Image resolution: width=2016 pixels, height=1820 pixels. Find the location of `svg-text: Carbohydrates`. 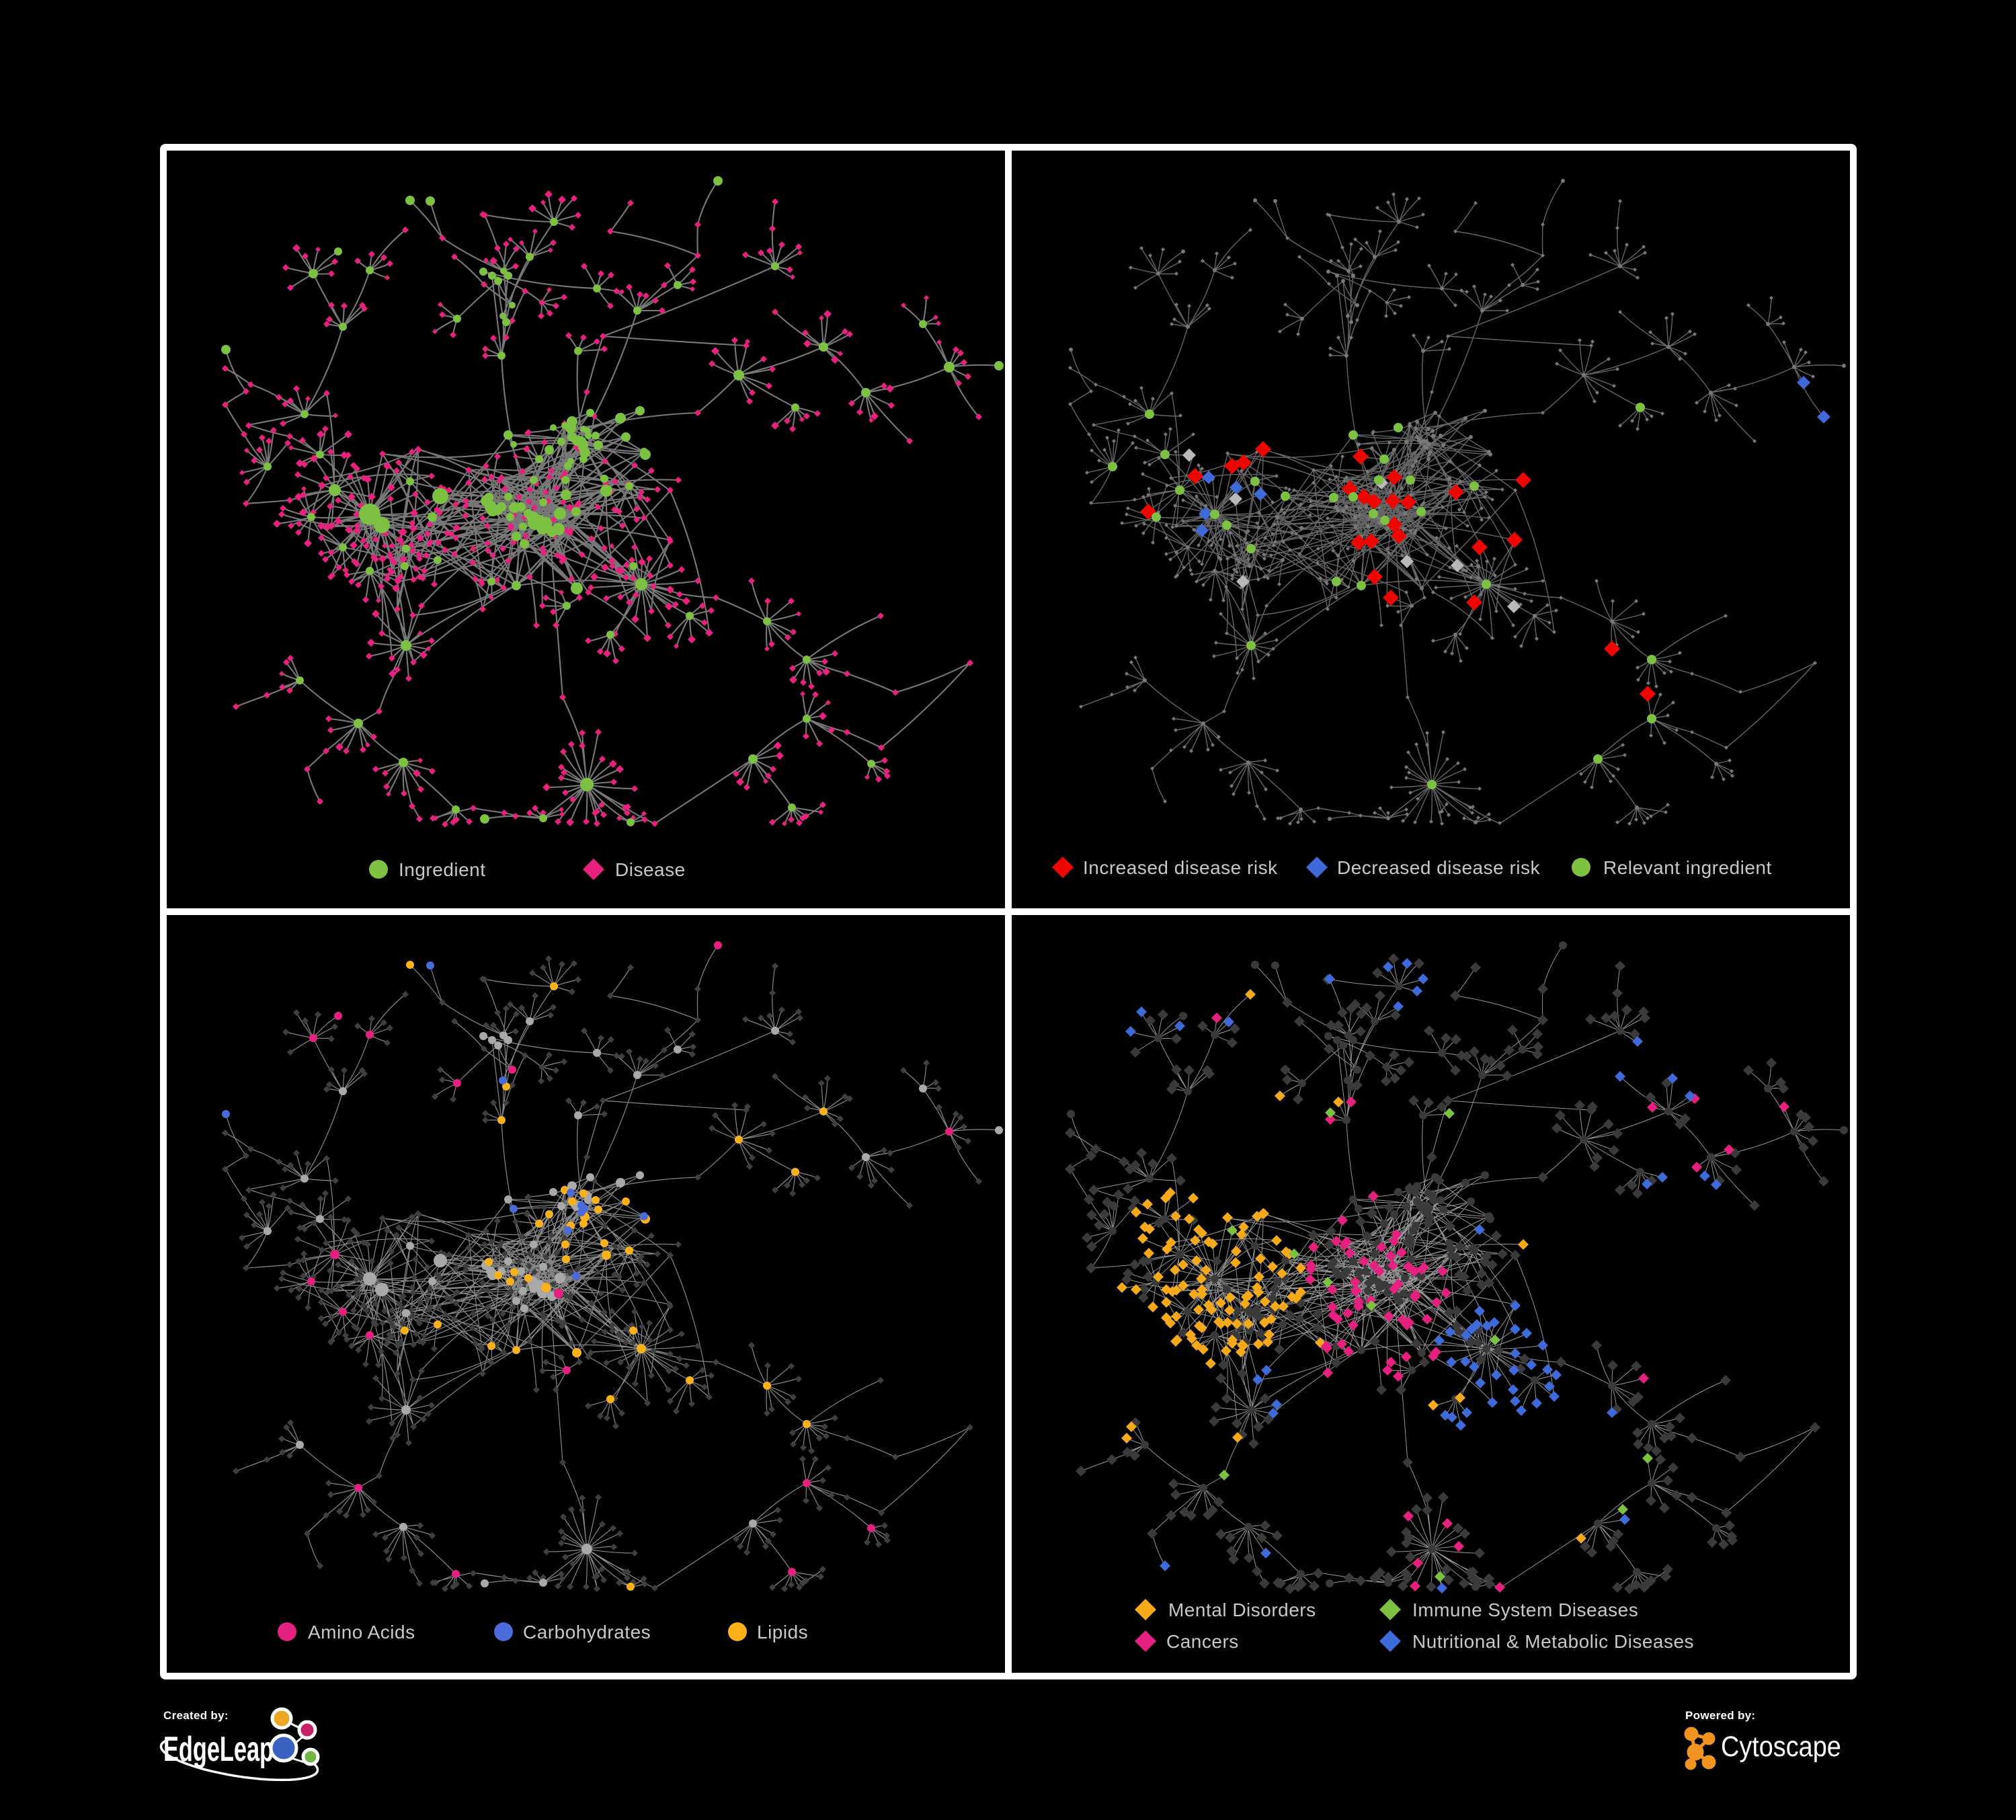

svg-text: Carbohydrates is located at coordinates (587, 1632).